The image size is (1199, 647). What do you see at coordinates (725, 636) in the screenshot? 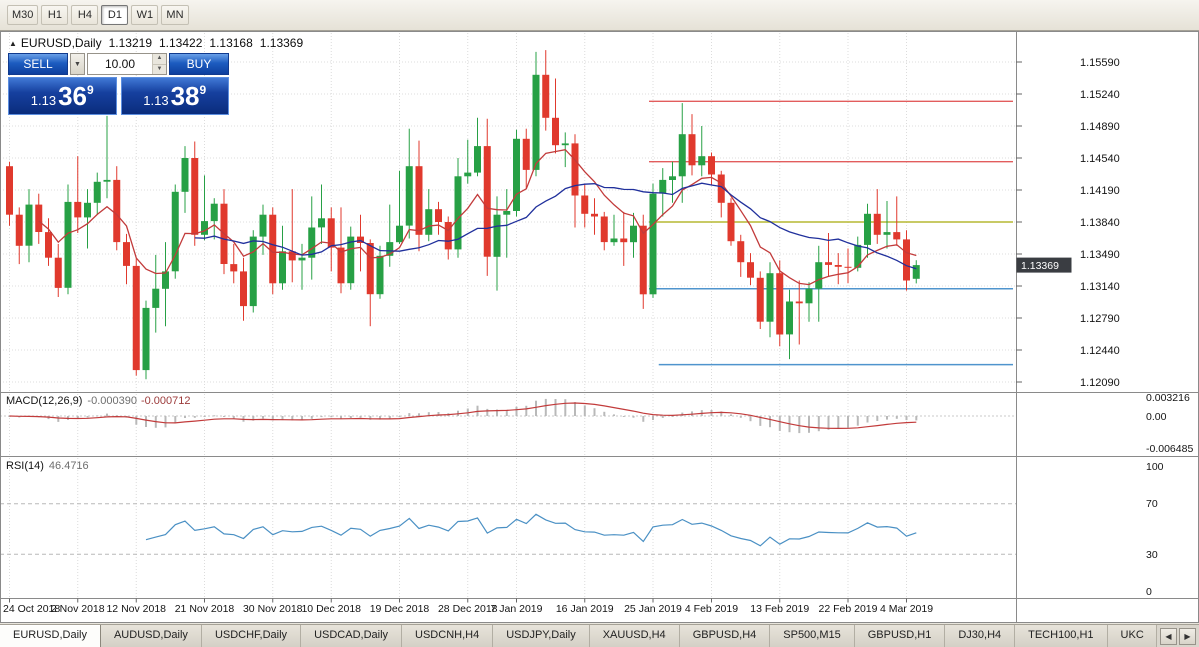
I see `chart-tab-gbpusd-h4: GBPUSD,H4` at bounding box center [725, 636].